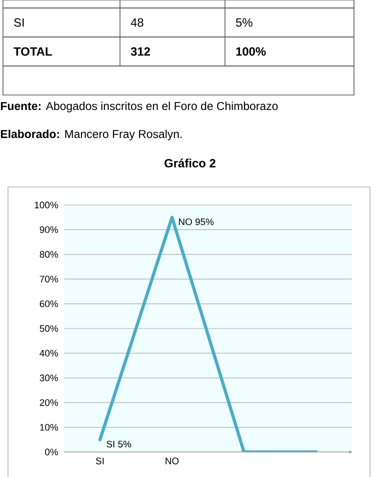 The image size is (381, 477). What do you see at coordinates (49, 254) in the screenshot?
I see `y-tick-label: 80%` at bounding box center [49, 254].